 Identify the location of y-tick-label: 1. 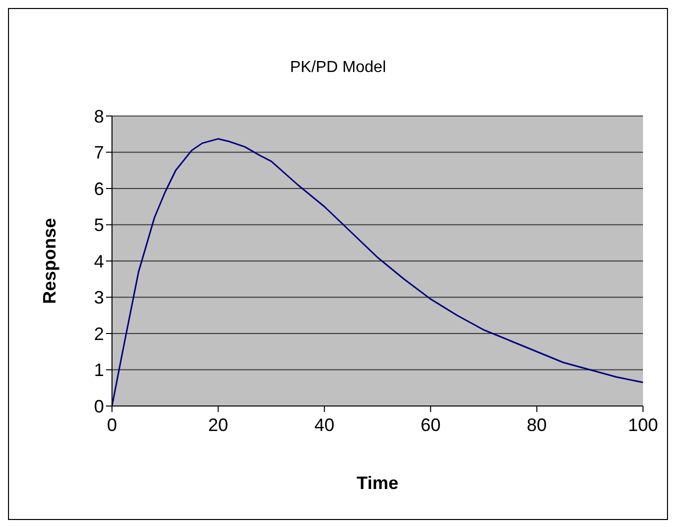
(99, 370).